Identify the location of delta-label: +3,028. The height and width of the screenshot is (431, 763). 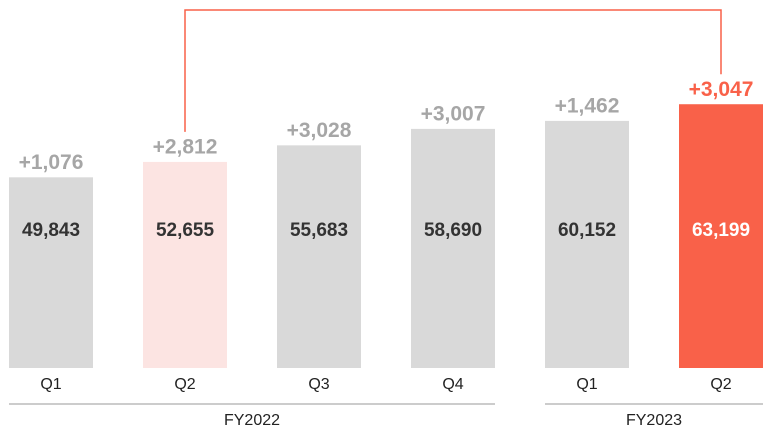
(319, 130).